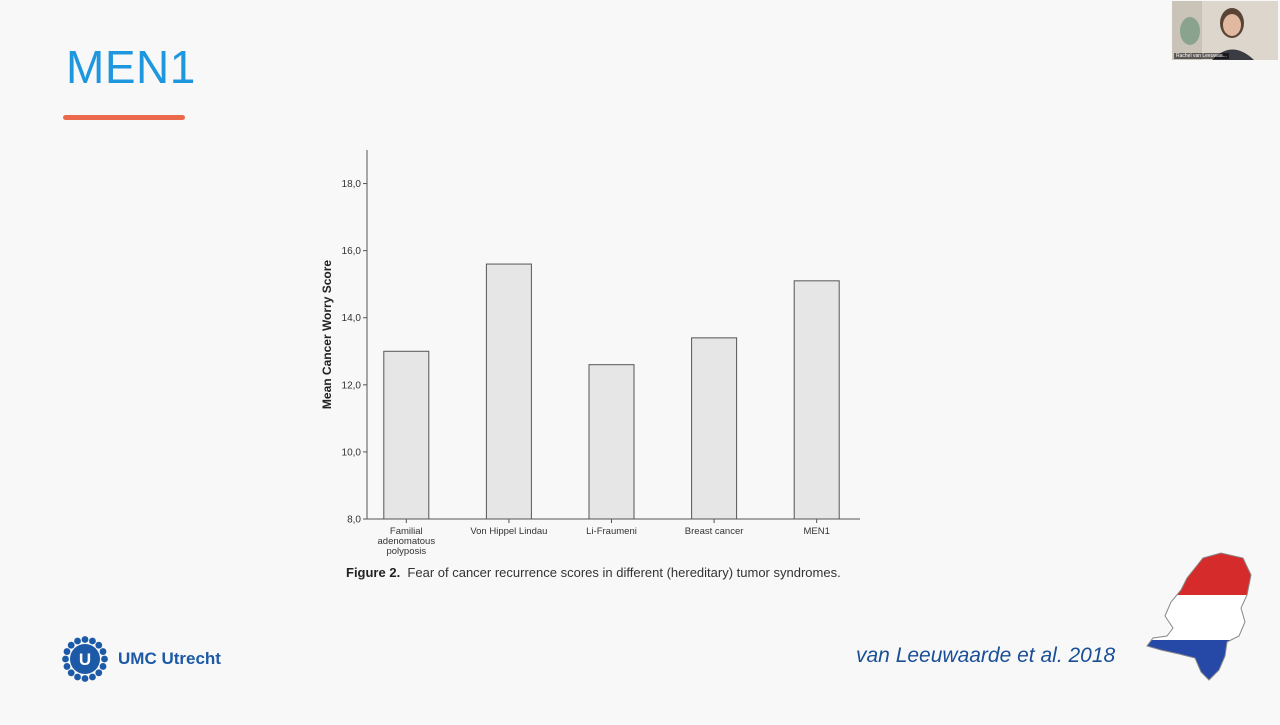  Describe the element at coordinates (406, 531) in the screenshot. I see `x-tick-label: Familial` at that location.